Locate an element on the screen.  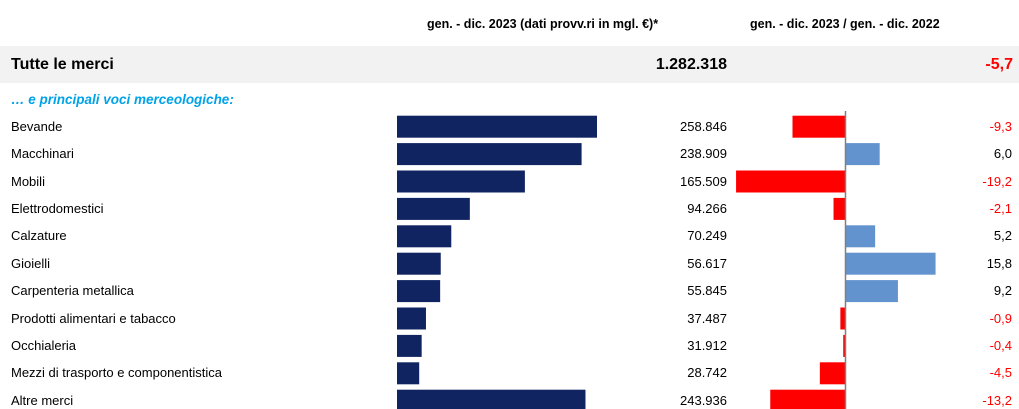
change-label: 15,8 is located at coordinates (999, 263).